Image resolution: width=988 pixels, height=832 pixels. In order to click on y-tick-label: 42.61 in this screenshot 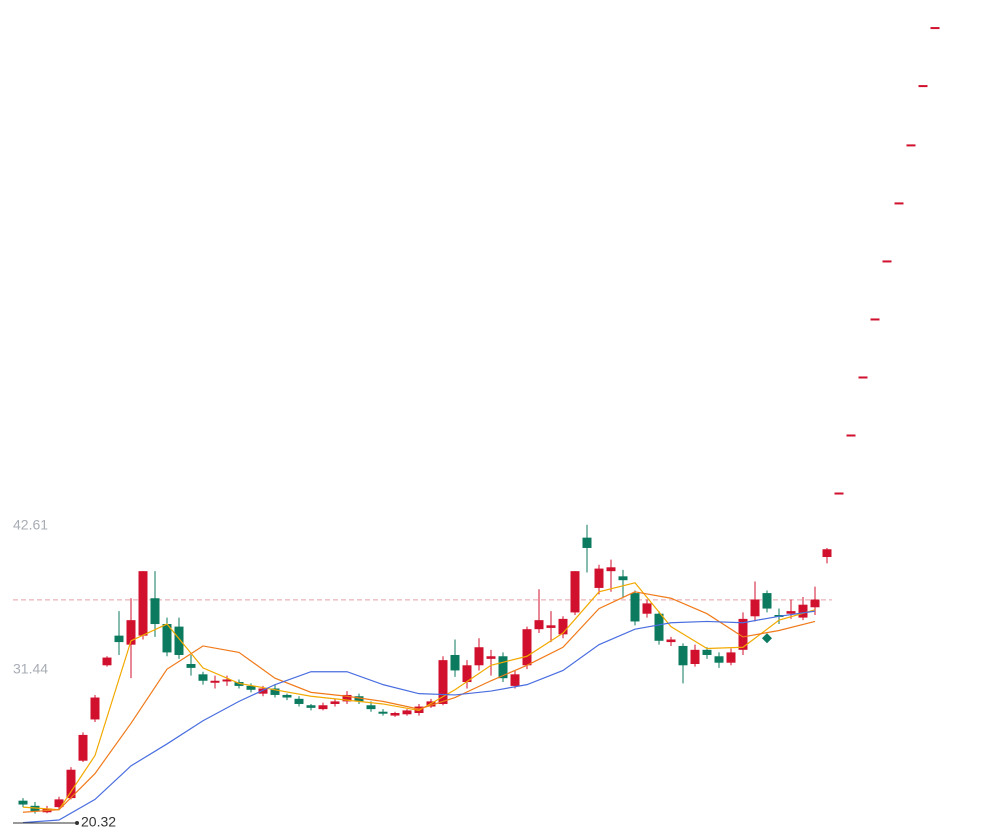, I will do `click(30, 525)`.